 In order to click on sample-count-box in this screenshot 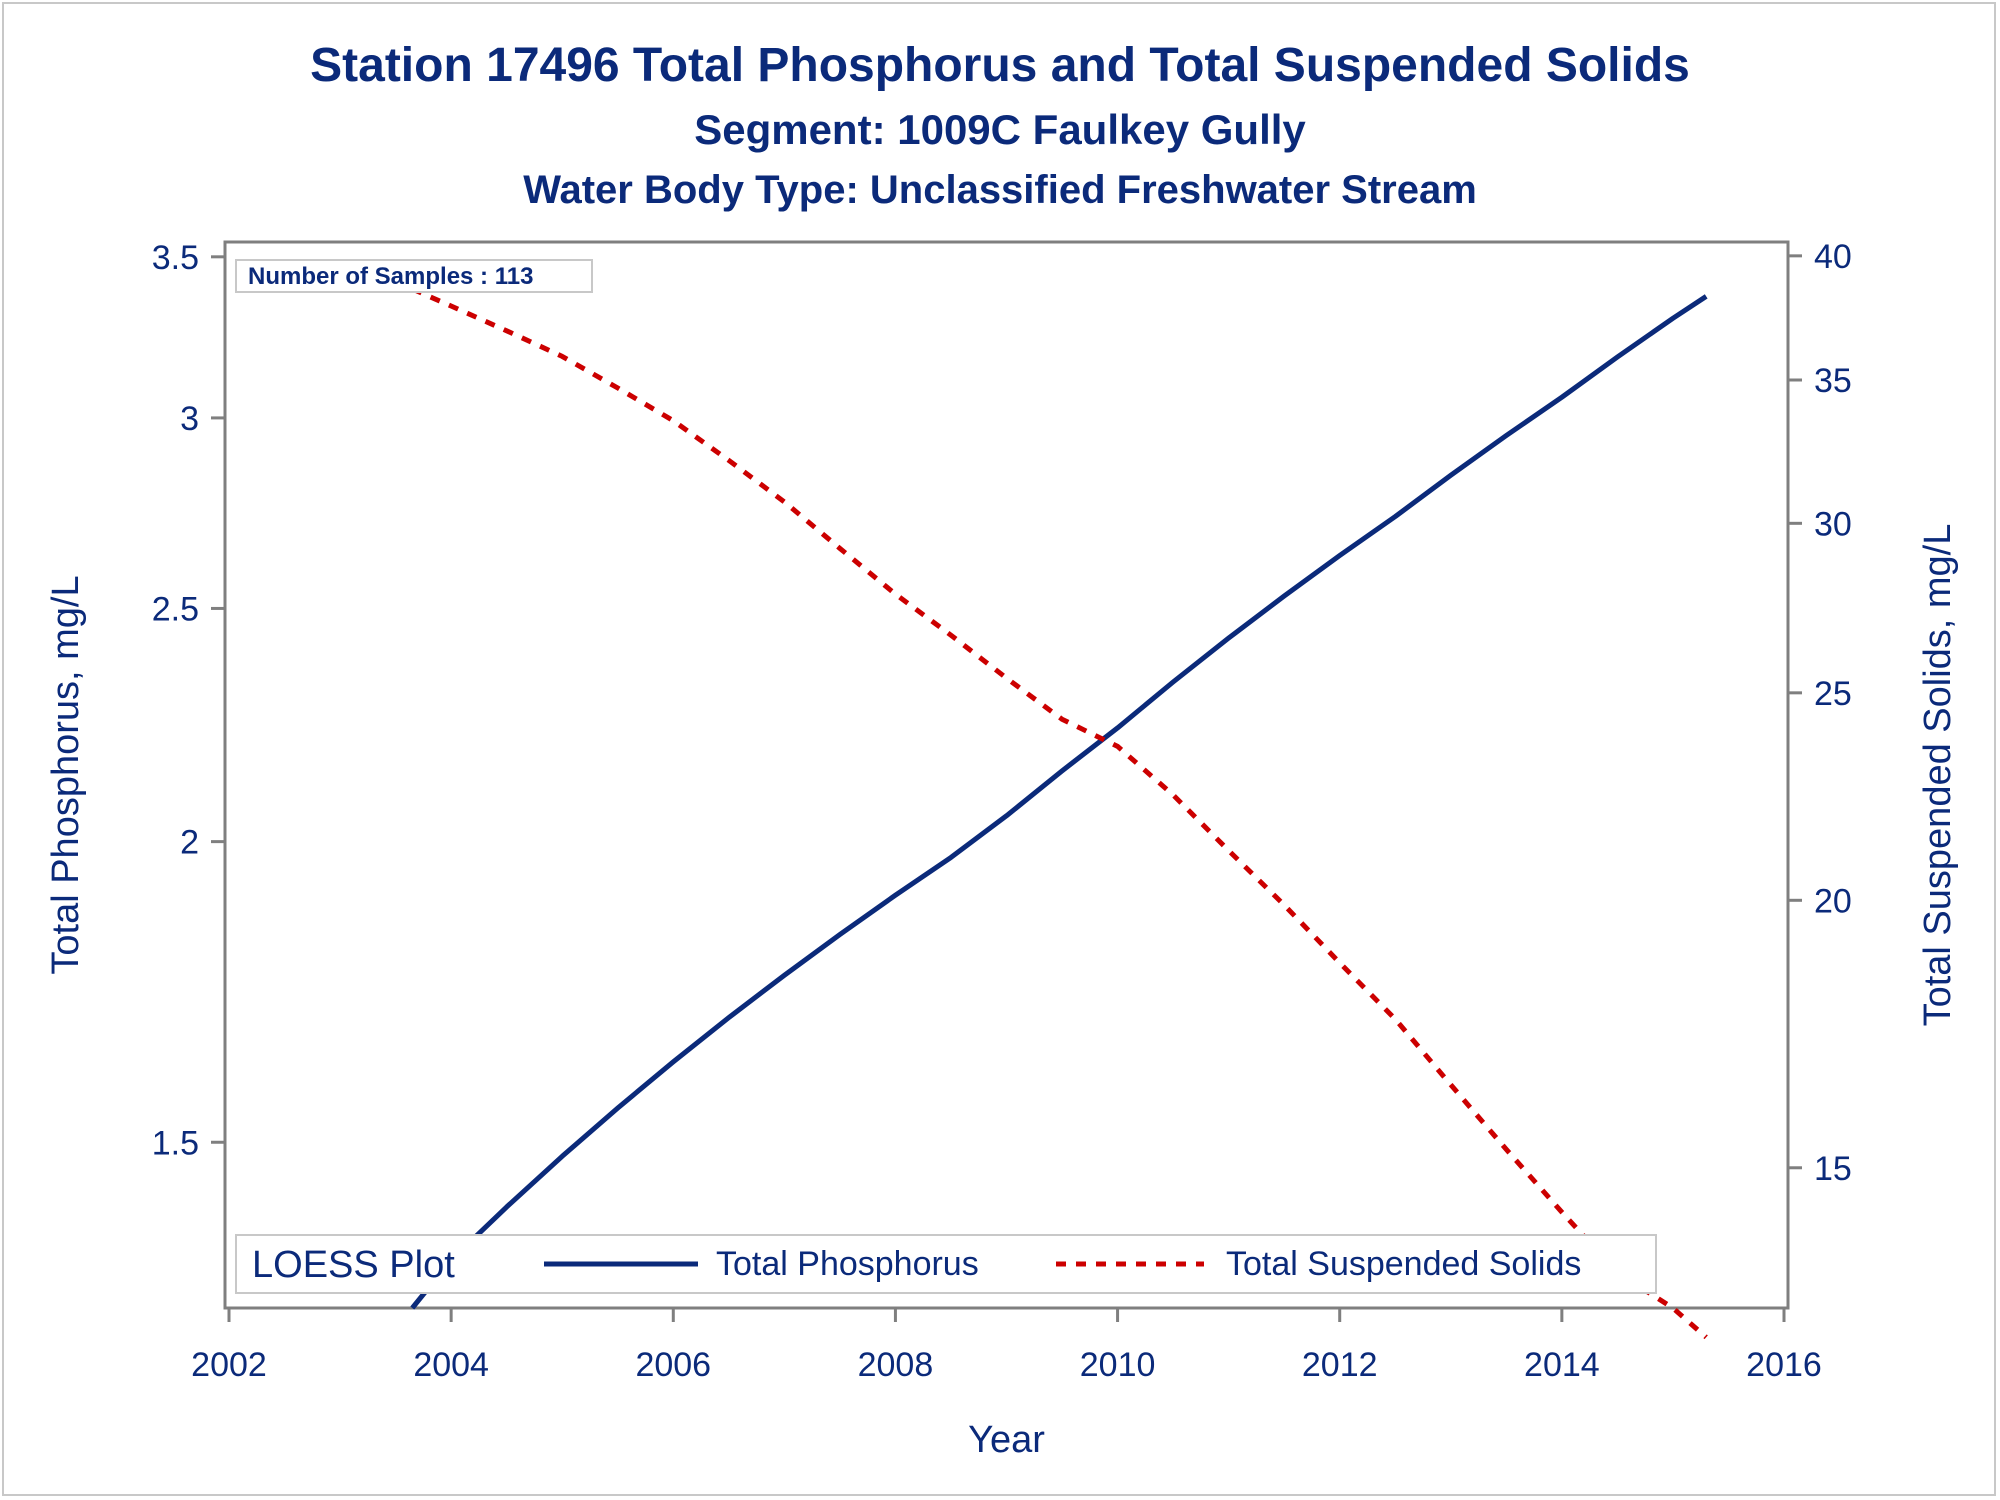, I will do `click(414, 276)`.